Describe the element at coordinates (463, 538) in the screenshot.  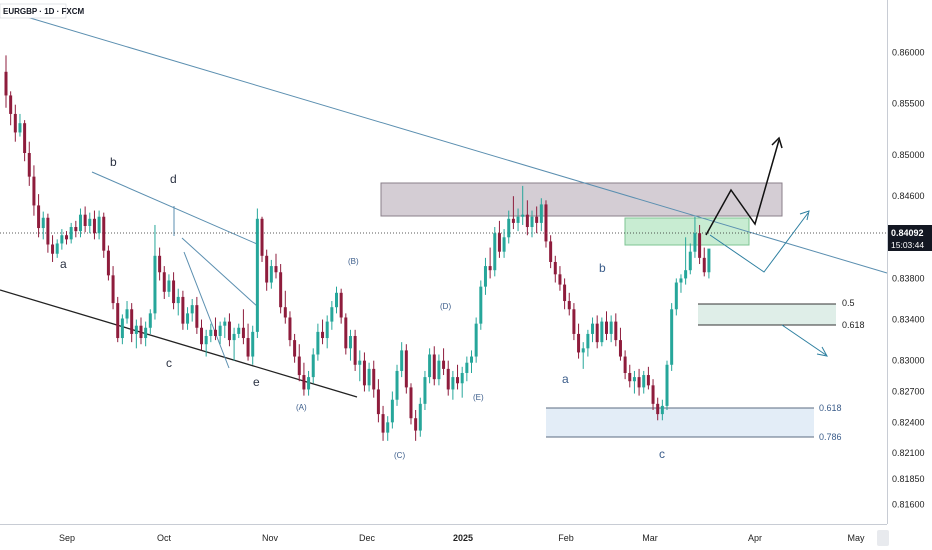
I see `time-tick-label: 2025` at that location.